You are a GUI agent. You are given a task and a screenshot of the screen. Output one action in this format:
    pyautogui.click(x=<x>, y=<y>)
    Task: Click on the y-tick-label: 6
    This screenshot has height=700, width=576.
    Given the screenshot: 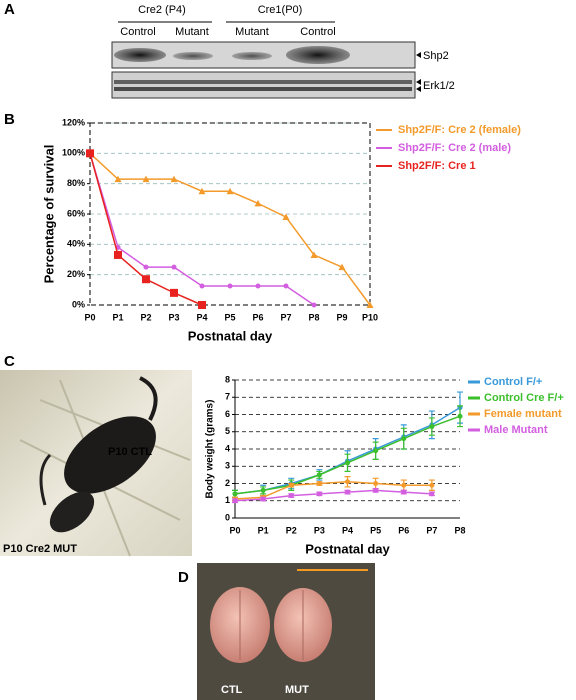 What is the action you would take?
    pyautogui.click(x=227, y=414)
    